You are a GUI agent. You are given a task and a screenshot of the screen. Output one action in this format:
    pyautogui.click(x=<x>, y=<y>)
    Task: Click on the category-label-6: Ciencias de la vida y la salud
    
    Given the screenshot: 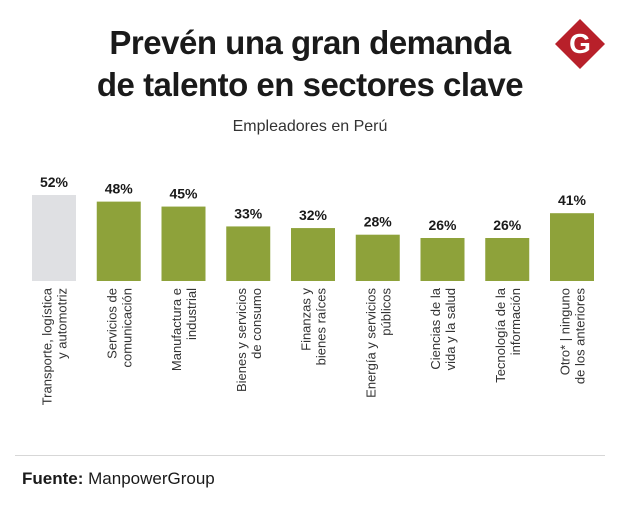 What is the action you would take?
    pyautogui.click(x=443, y=328)
    